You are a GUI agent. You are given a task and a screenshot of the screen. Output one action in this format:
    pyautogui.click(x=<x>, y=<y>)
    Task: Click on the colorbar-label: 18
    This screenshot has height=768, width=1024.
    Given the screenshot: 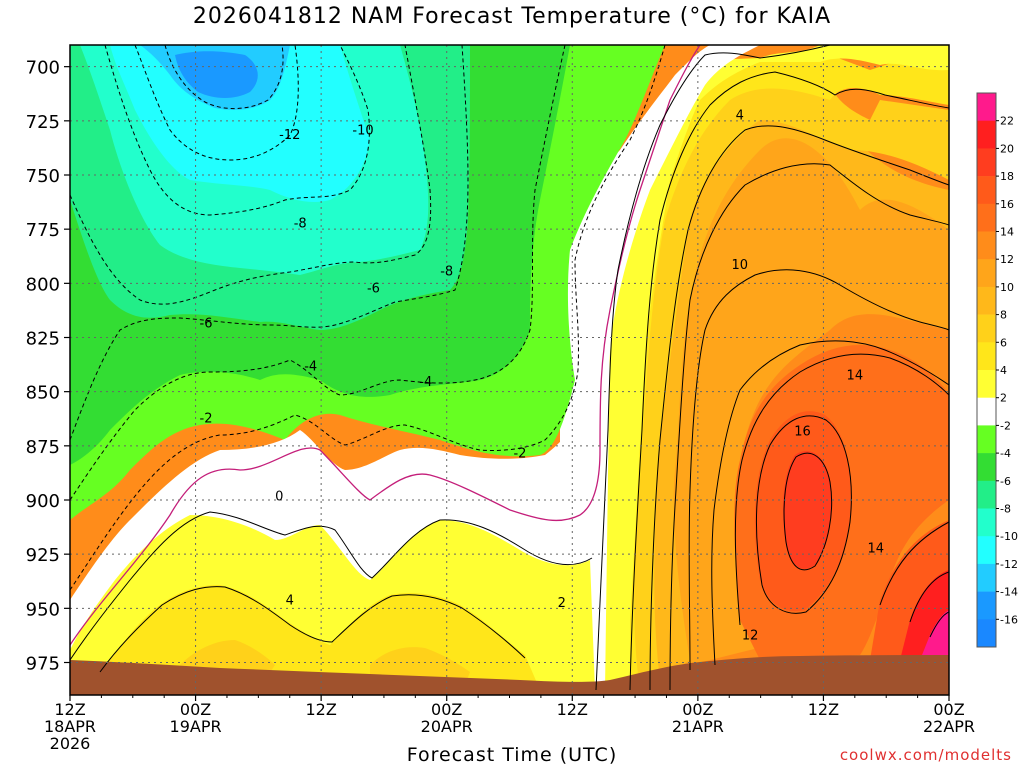 What is the action you would take?
    pyautogui.click(x=1007, y=176)
    